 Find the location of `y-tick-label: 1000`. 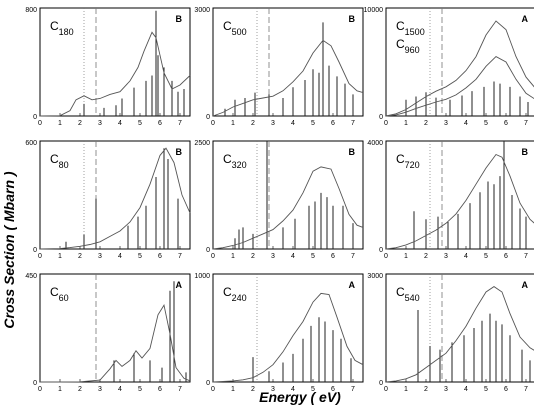

y-tick-label: 1000 is located at coordinates (202, 276).